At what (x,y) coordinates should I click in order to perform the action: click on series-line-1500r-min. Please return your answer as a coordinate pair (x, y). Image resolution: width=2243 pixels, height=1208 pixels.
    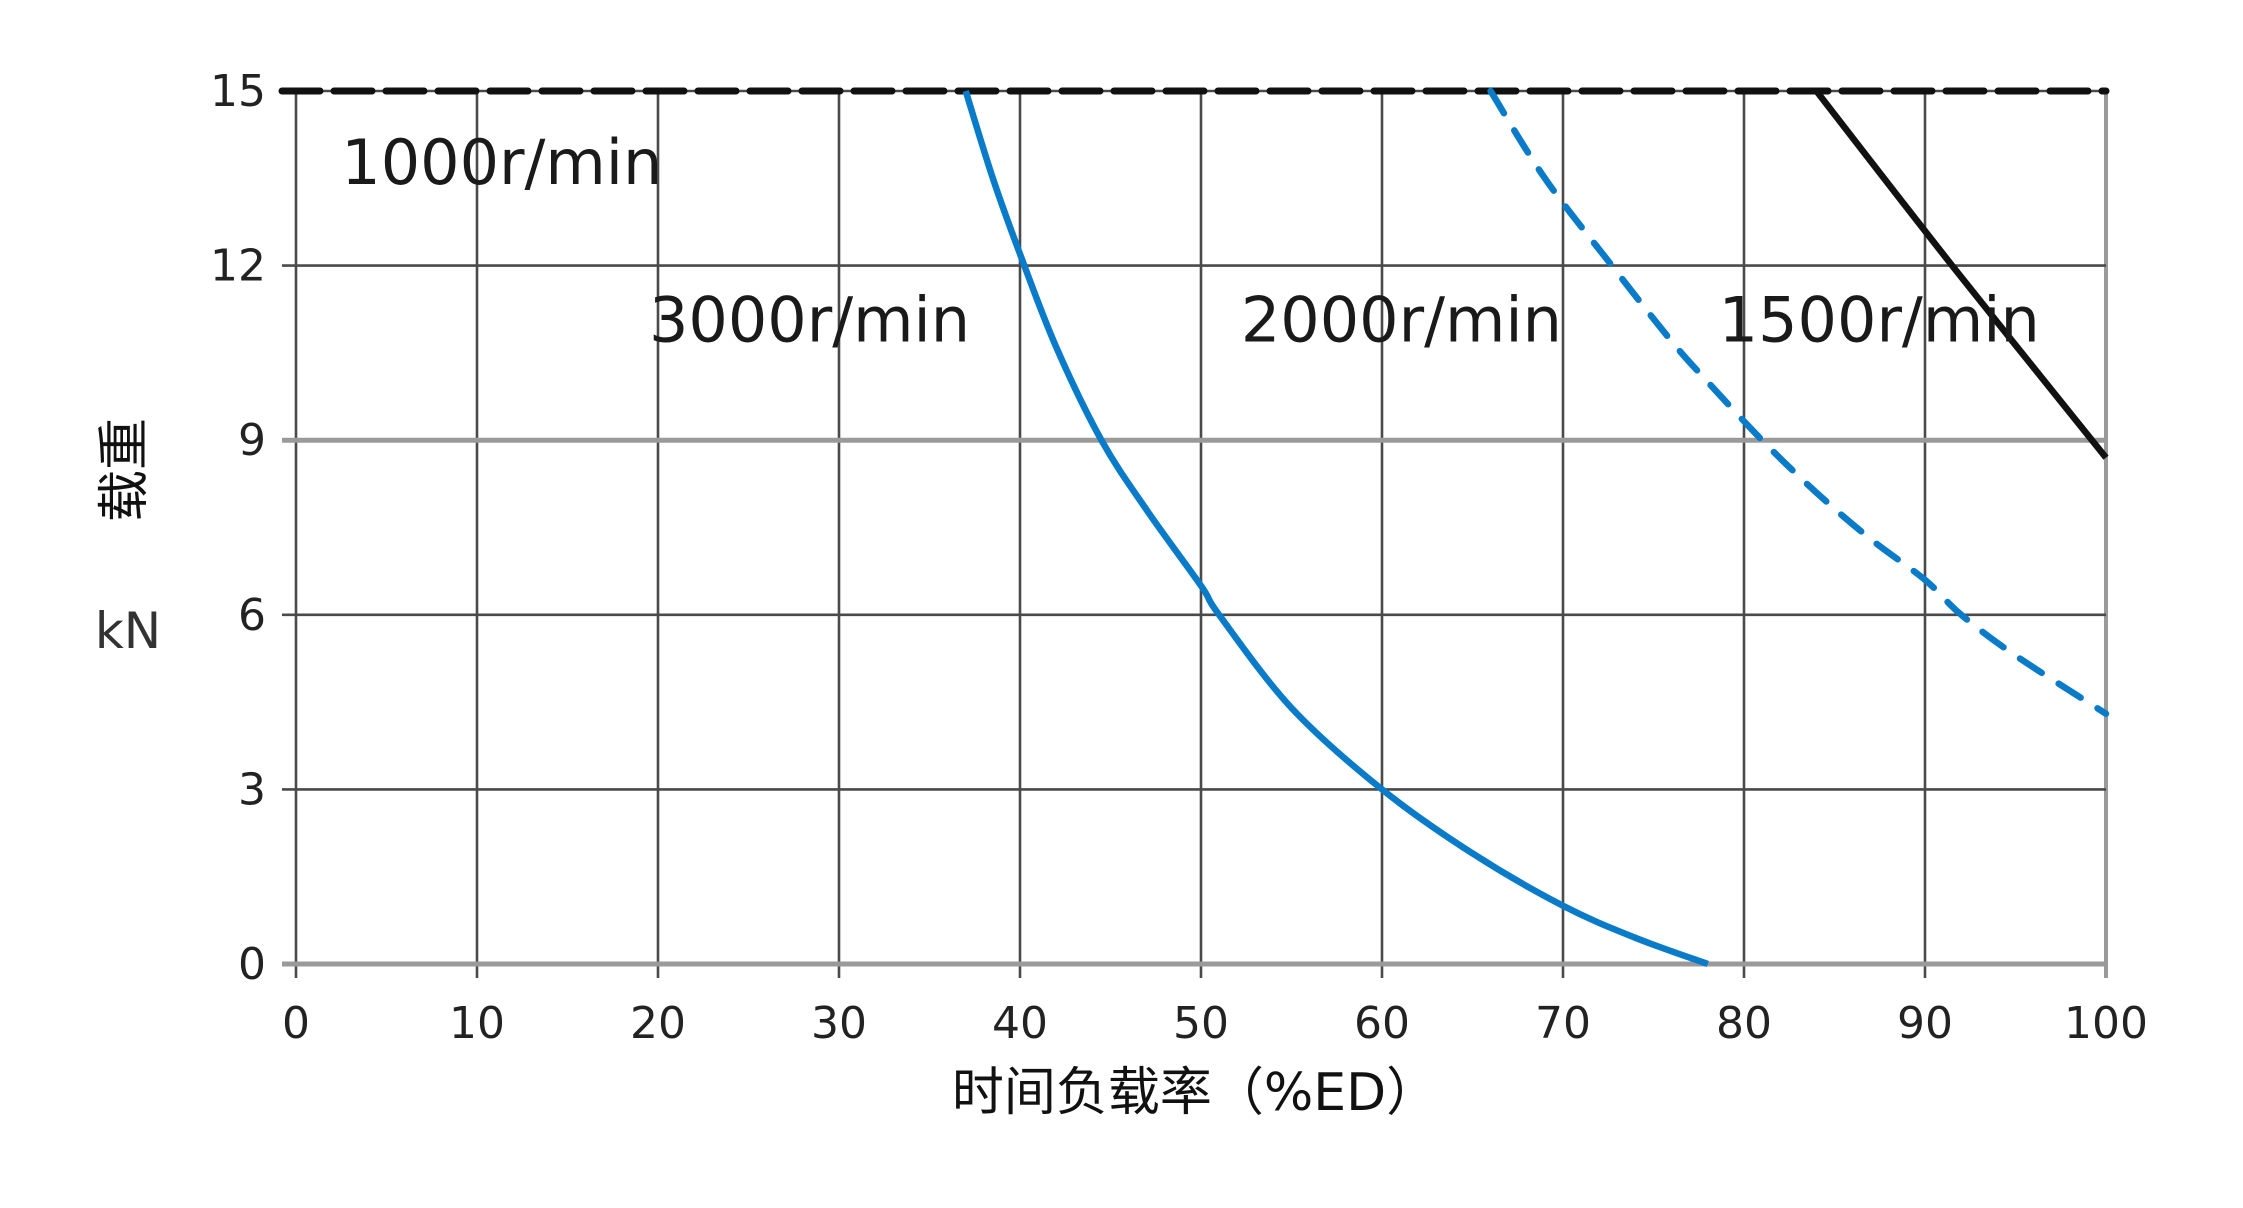
    Looking at the image, I should click on (1961, 274).